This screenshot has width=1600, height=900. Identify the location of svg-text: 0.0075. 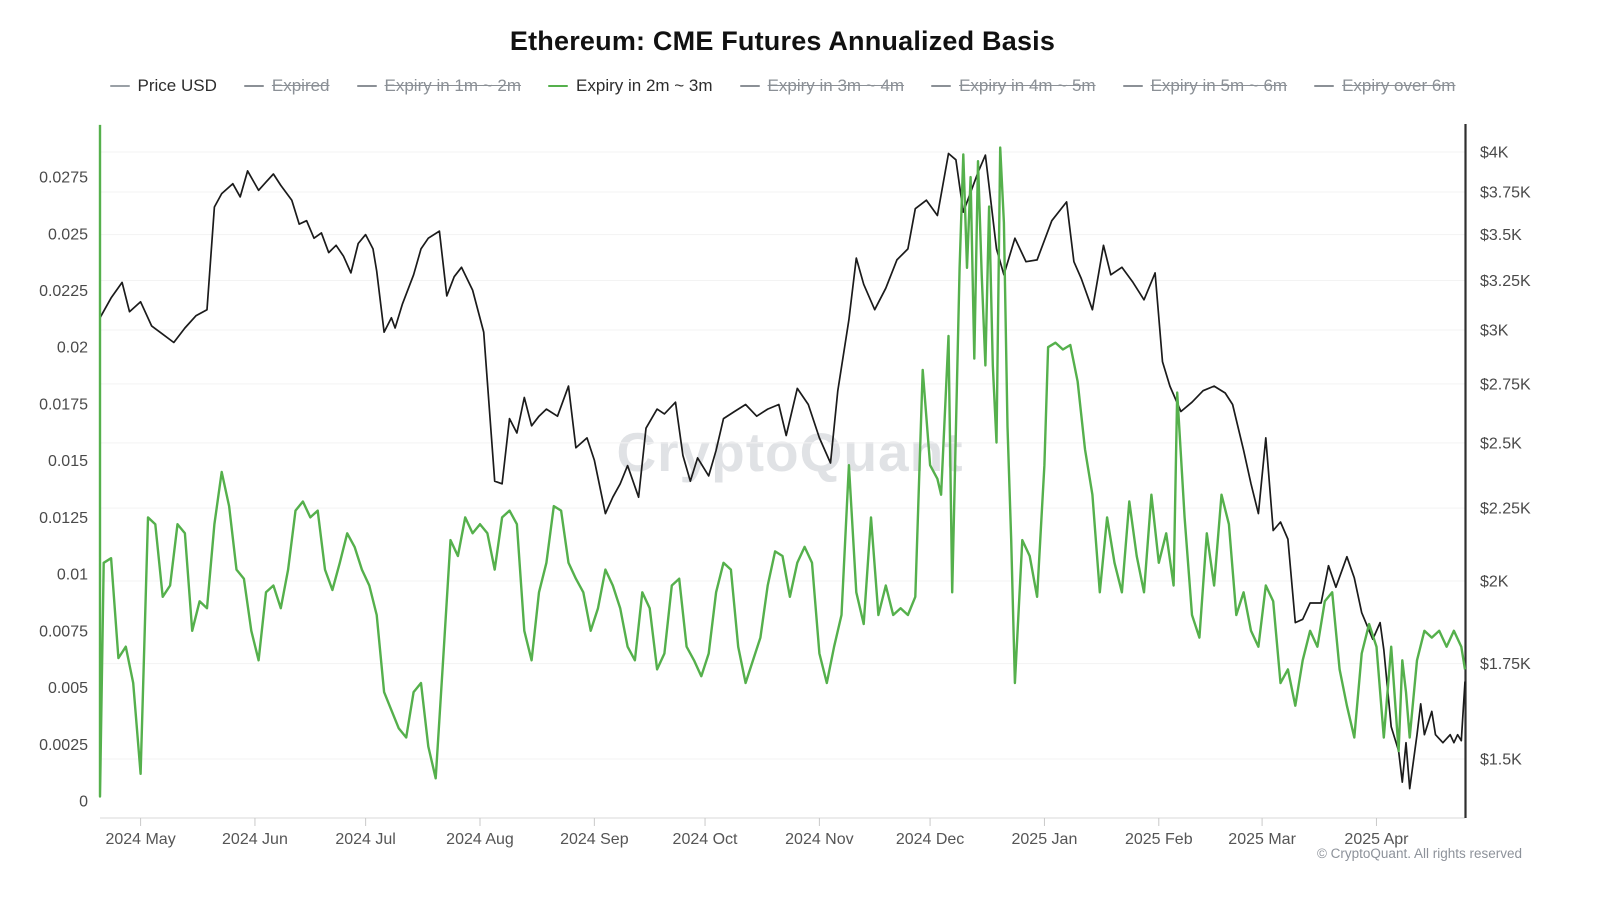
(63, 631).